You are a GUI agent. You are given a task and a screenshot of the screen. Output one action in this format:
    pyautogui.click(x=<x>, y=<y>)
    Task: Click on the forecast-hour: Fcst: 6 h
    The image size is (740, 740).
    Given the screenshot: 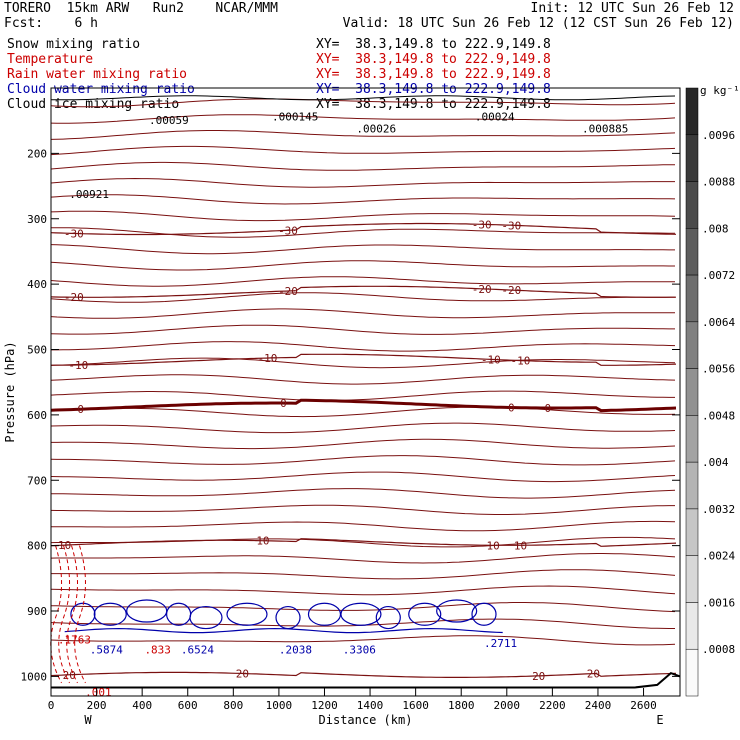 What is the action you would take?
    pyautogui.click(x=51, y=23)
    